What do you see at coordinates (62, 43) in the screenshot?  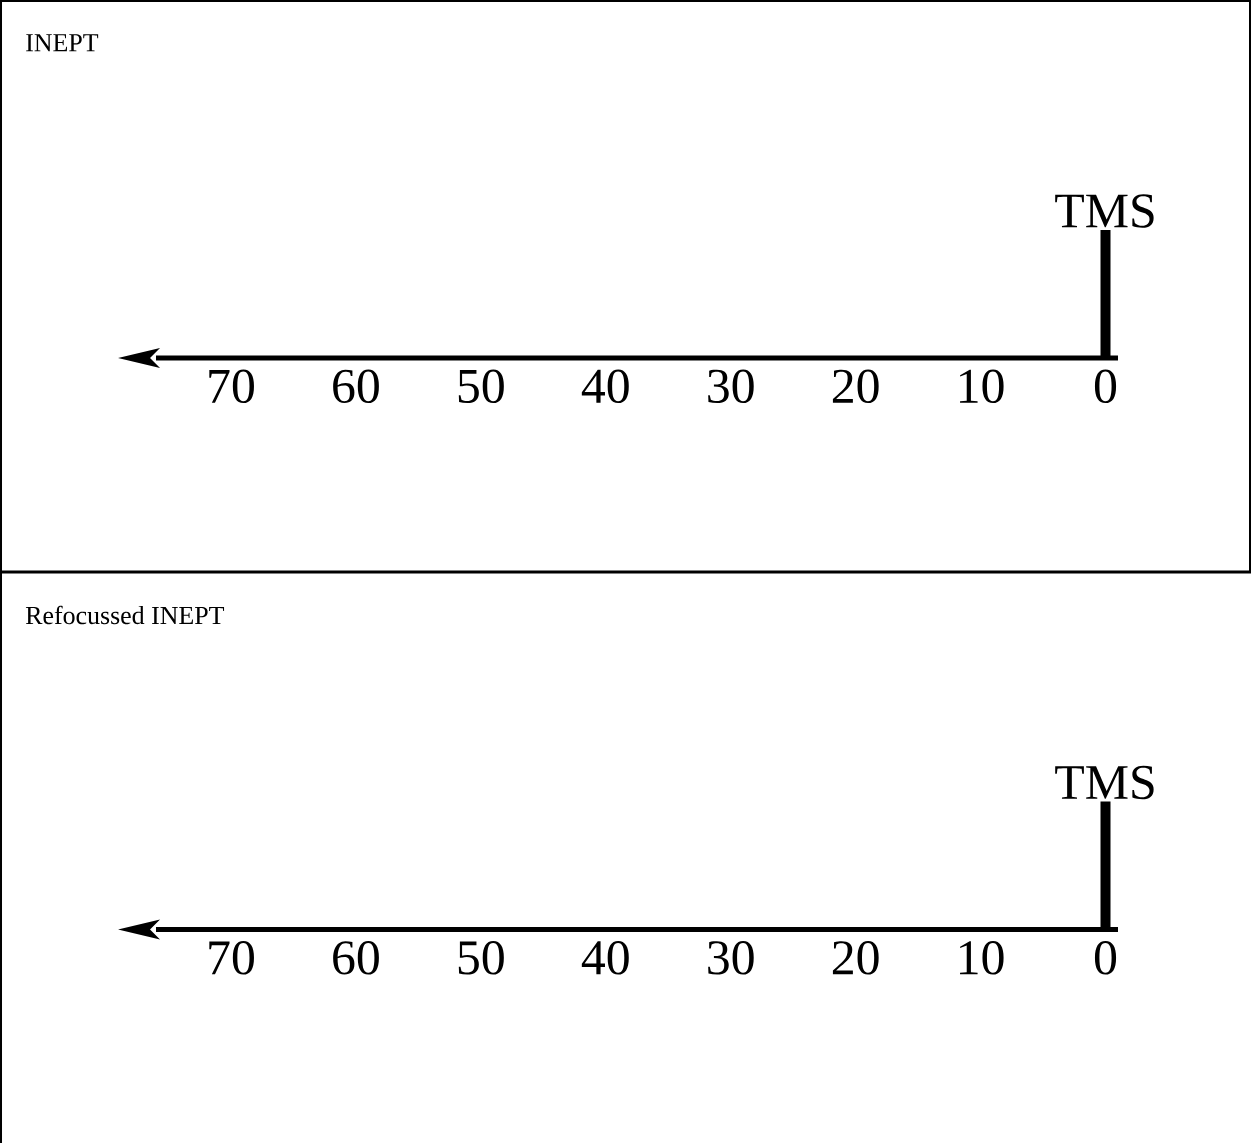 I see `chart-title: INEPT` at bounding box center [62, 43].